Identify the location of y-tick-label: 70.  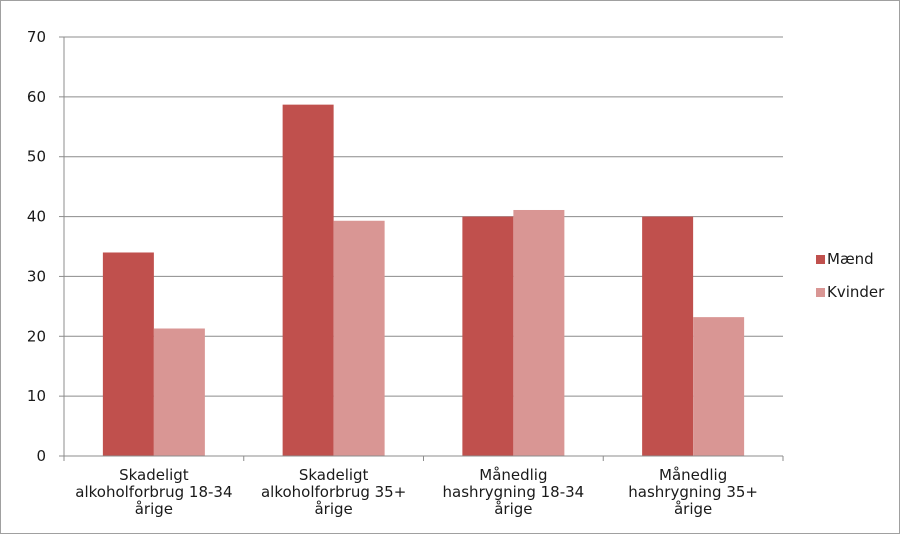
(36, 37).